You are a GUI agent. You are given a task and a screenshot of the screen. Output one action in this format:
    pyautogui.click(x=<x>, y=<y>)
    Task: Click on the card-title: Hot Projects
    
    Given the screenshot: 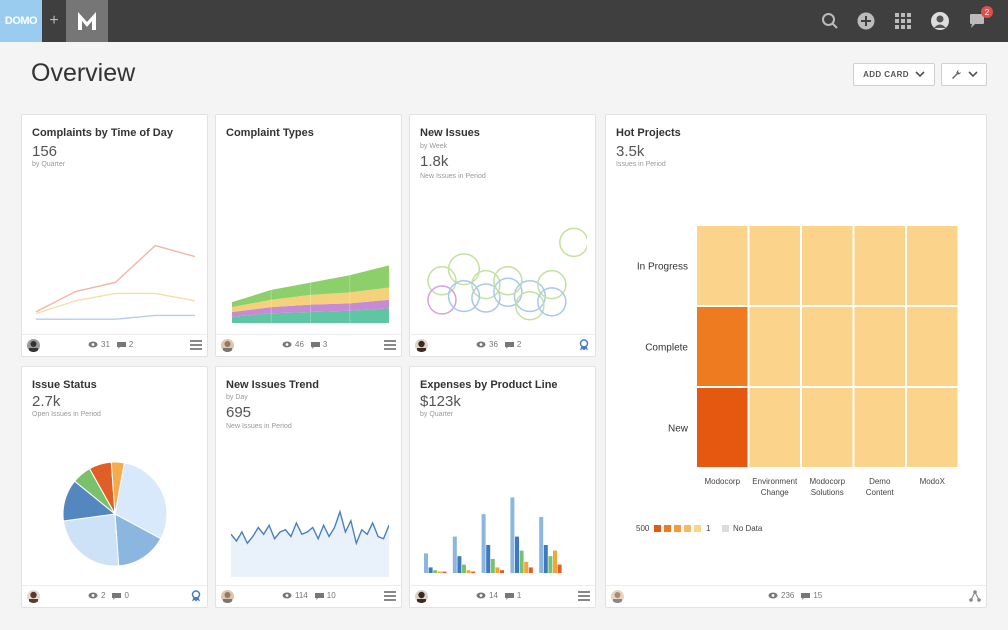 What is the action you would take?
    pyautogui.click(x=648, y=133)
    